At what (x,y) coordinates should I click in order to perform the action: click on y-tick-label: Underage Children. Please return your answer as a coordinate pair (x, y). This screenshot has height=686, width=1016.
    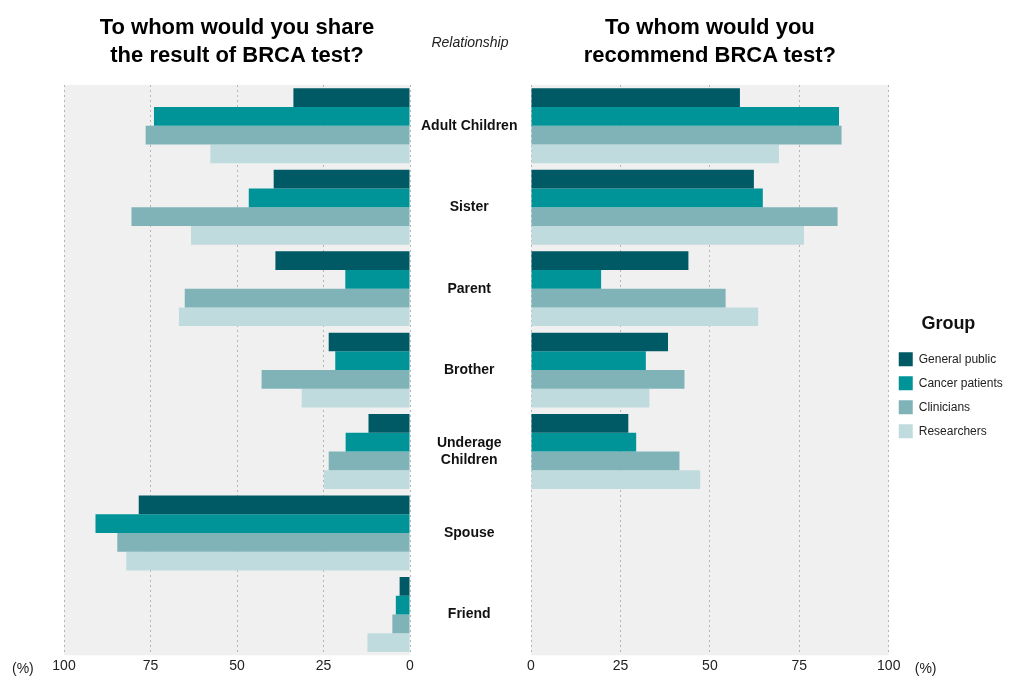
    Looking at the image, I should click on (469, 450).